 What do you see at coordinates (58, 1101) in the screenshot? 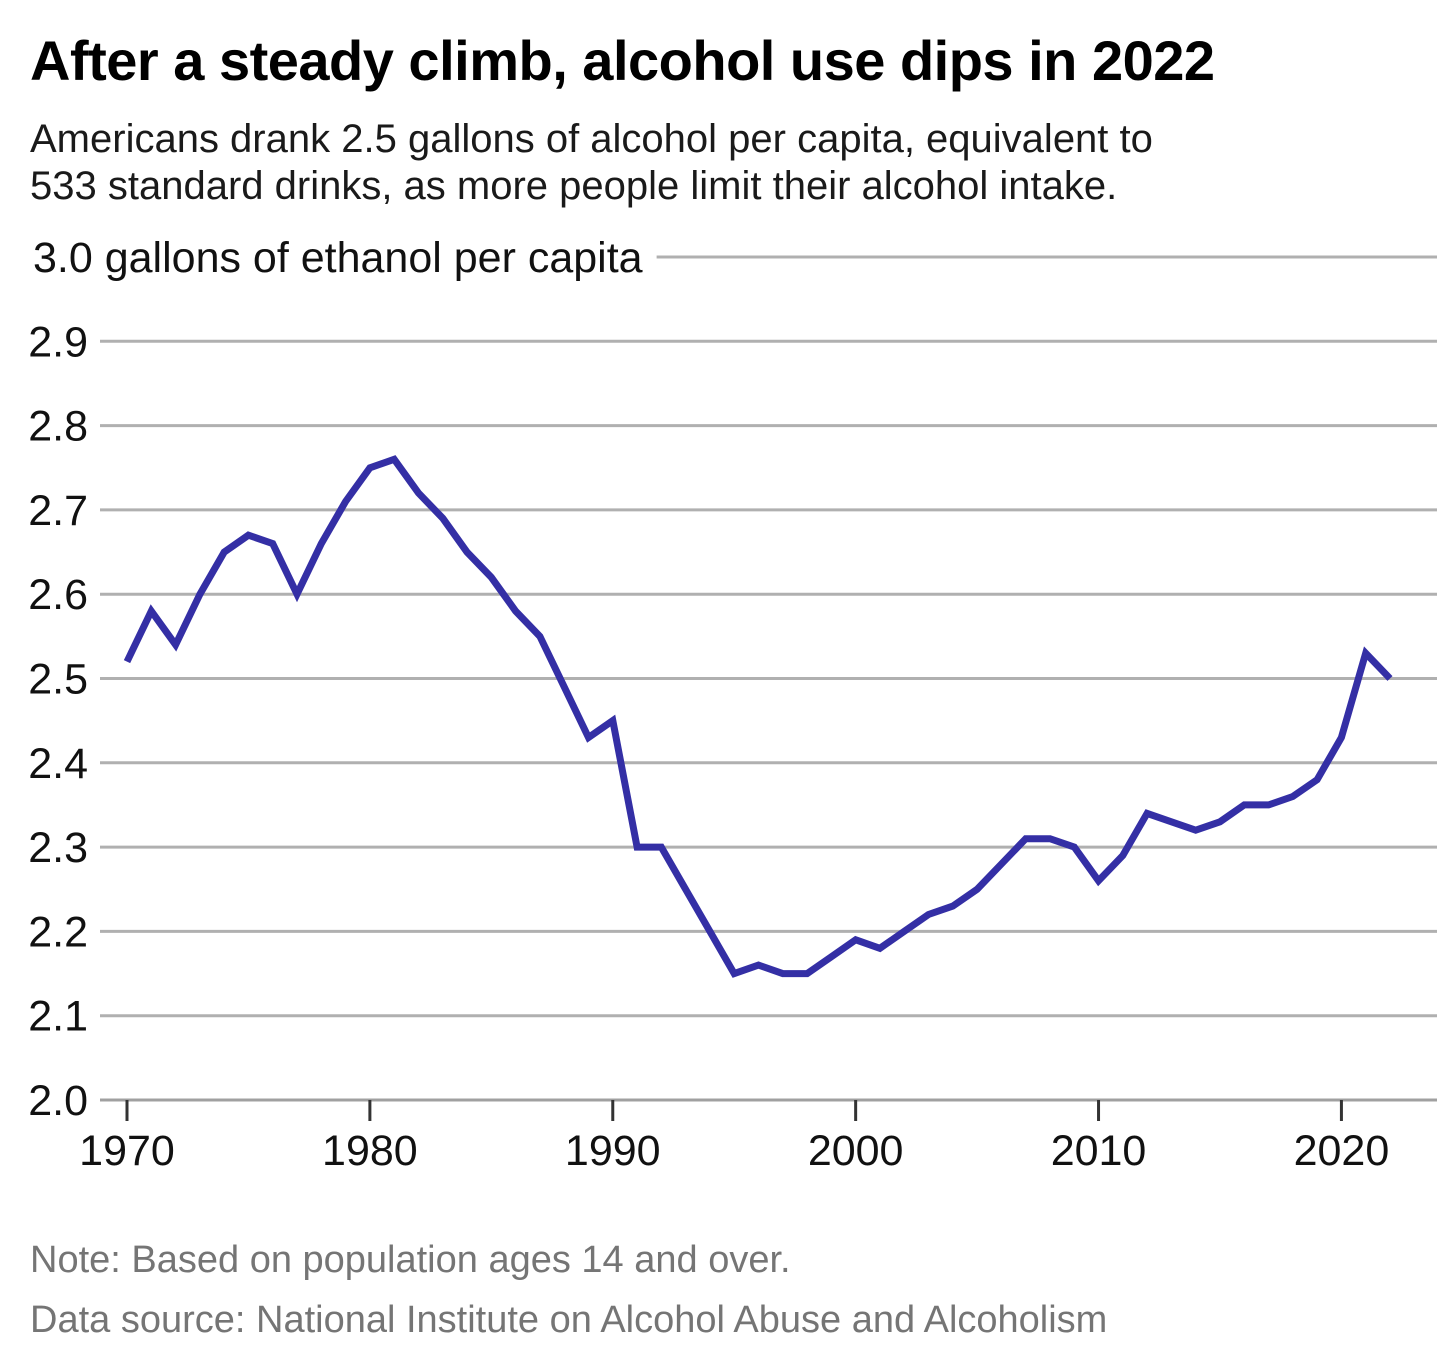
I see `y-tick-label: 2.0` at bounding box center [58, 1101].